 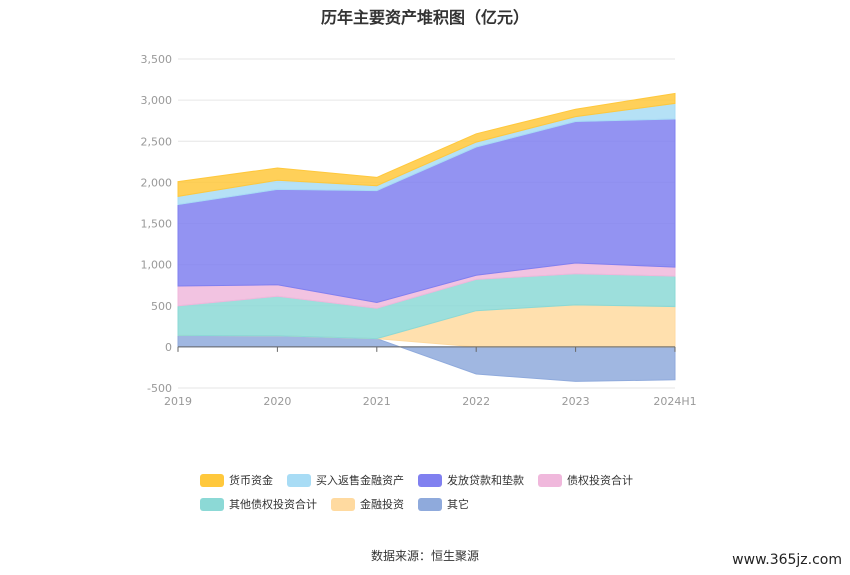 I want to click on y-tick-label: 1,500, so click(x=157, y=224).